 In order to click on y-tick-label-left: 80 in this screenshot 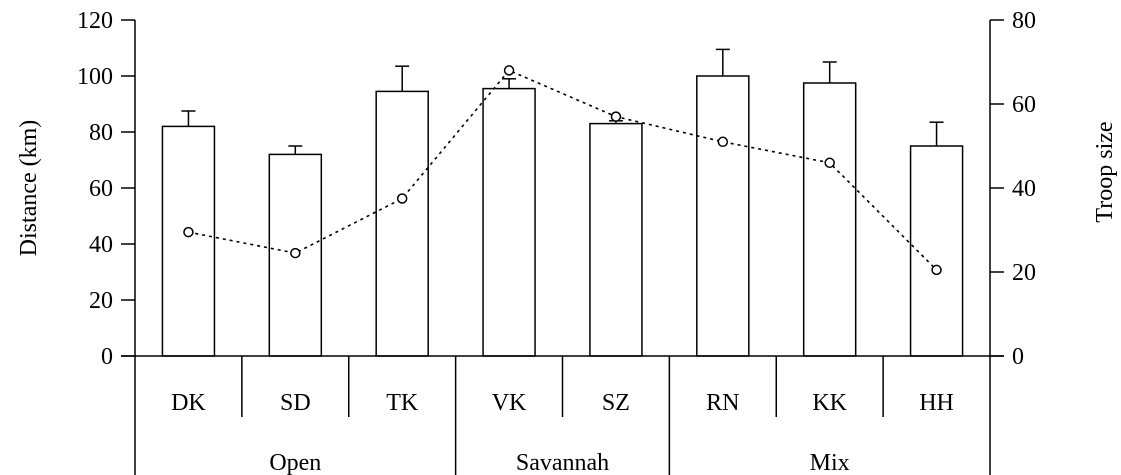, I will do `click(101, 133)`.